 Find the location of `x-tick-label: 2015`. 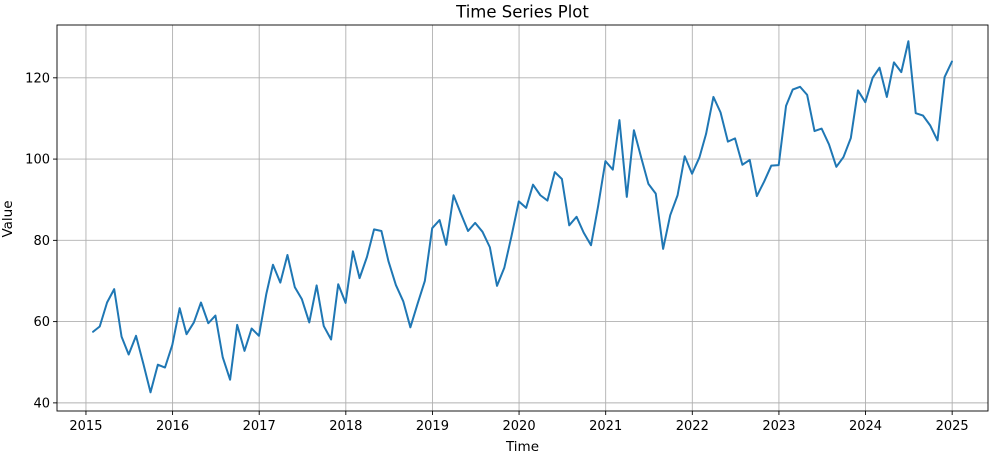

x-tick-label: 2015 is located at coordinates (85, 426).